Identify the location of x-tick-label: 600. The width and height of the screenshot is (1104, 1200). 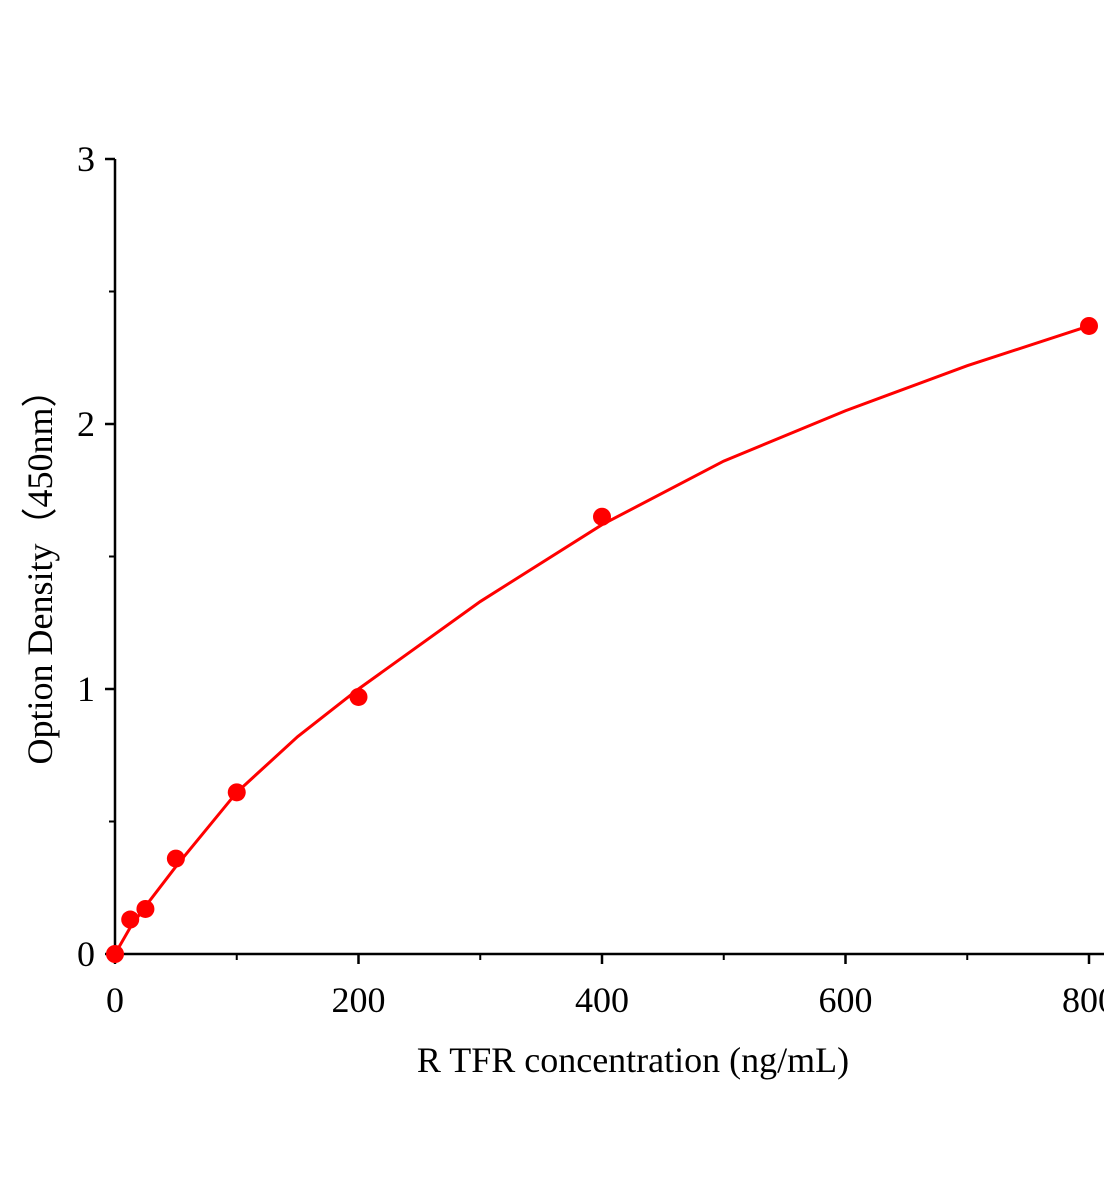
(846, 1000).